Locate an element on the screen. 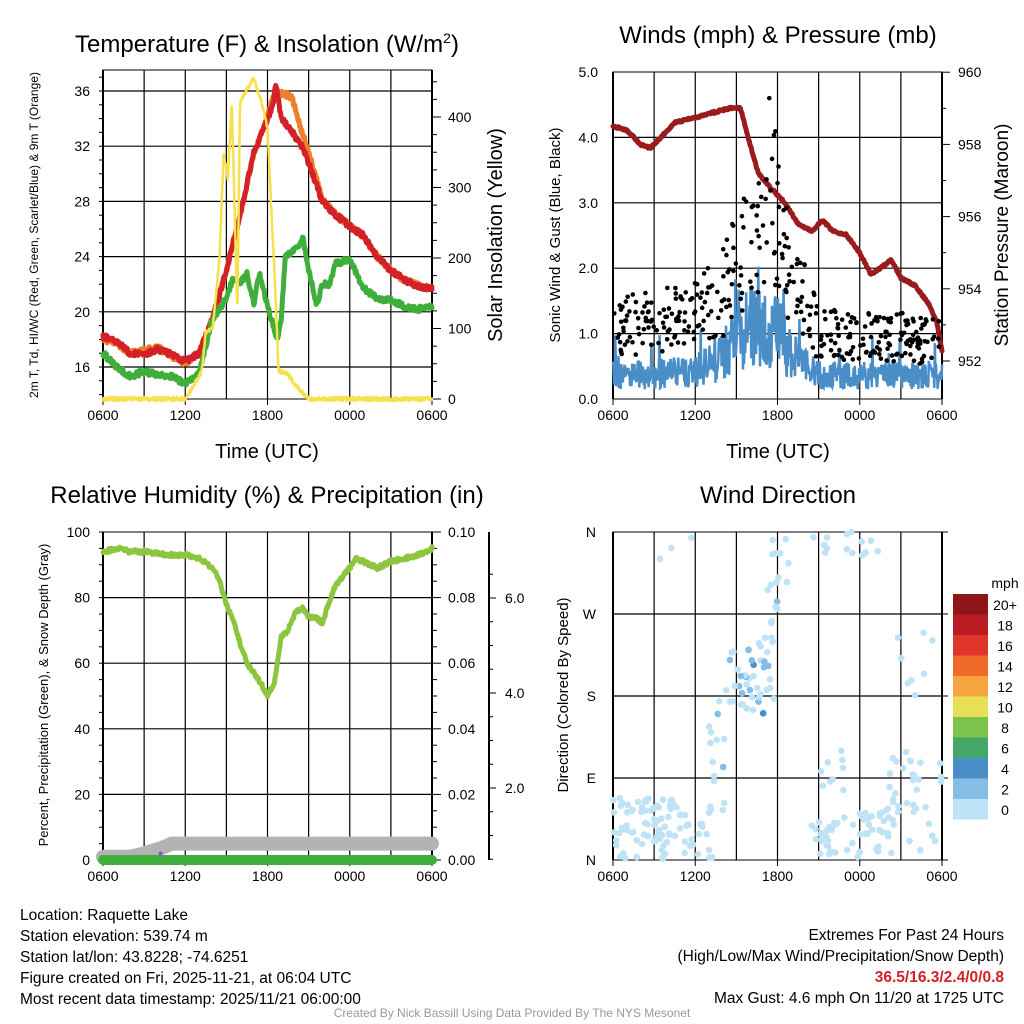 This screenshot has width=1024, height=1024. y-tick-label: 1.0 is located at coordinates (589, 334).